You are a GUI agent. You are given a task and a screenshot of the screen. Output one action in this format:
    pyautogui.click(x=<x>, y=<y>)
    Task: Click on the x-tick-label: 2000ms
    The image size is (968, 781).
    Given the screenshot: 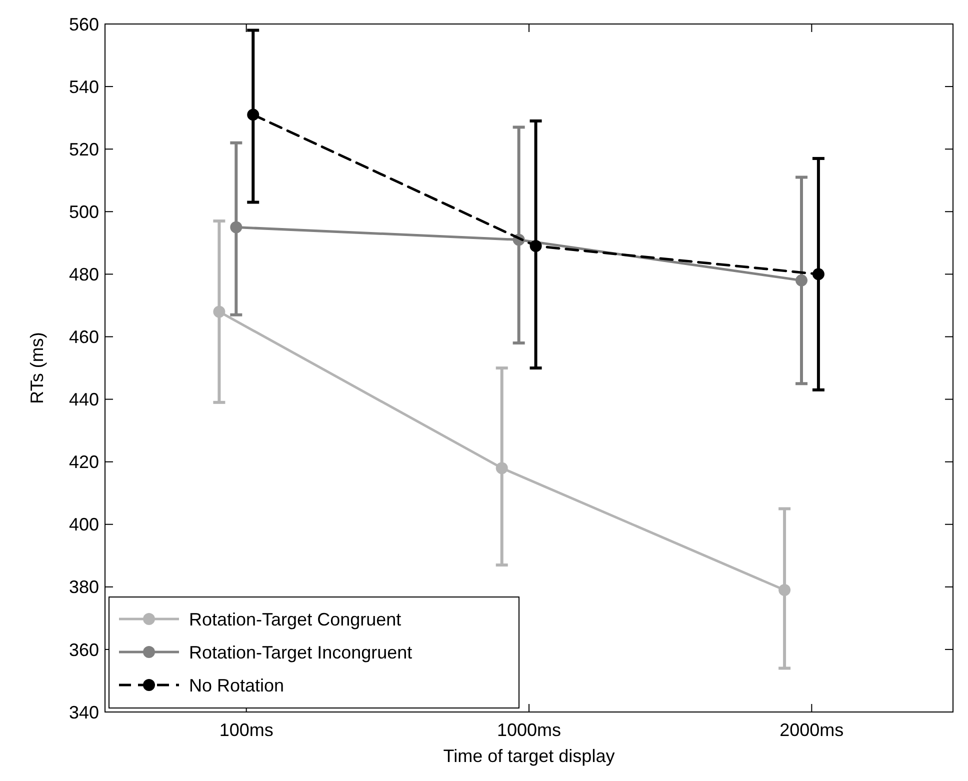 What is the action you would take?
    pyautogui.click(x=812, y=730)
    